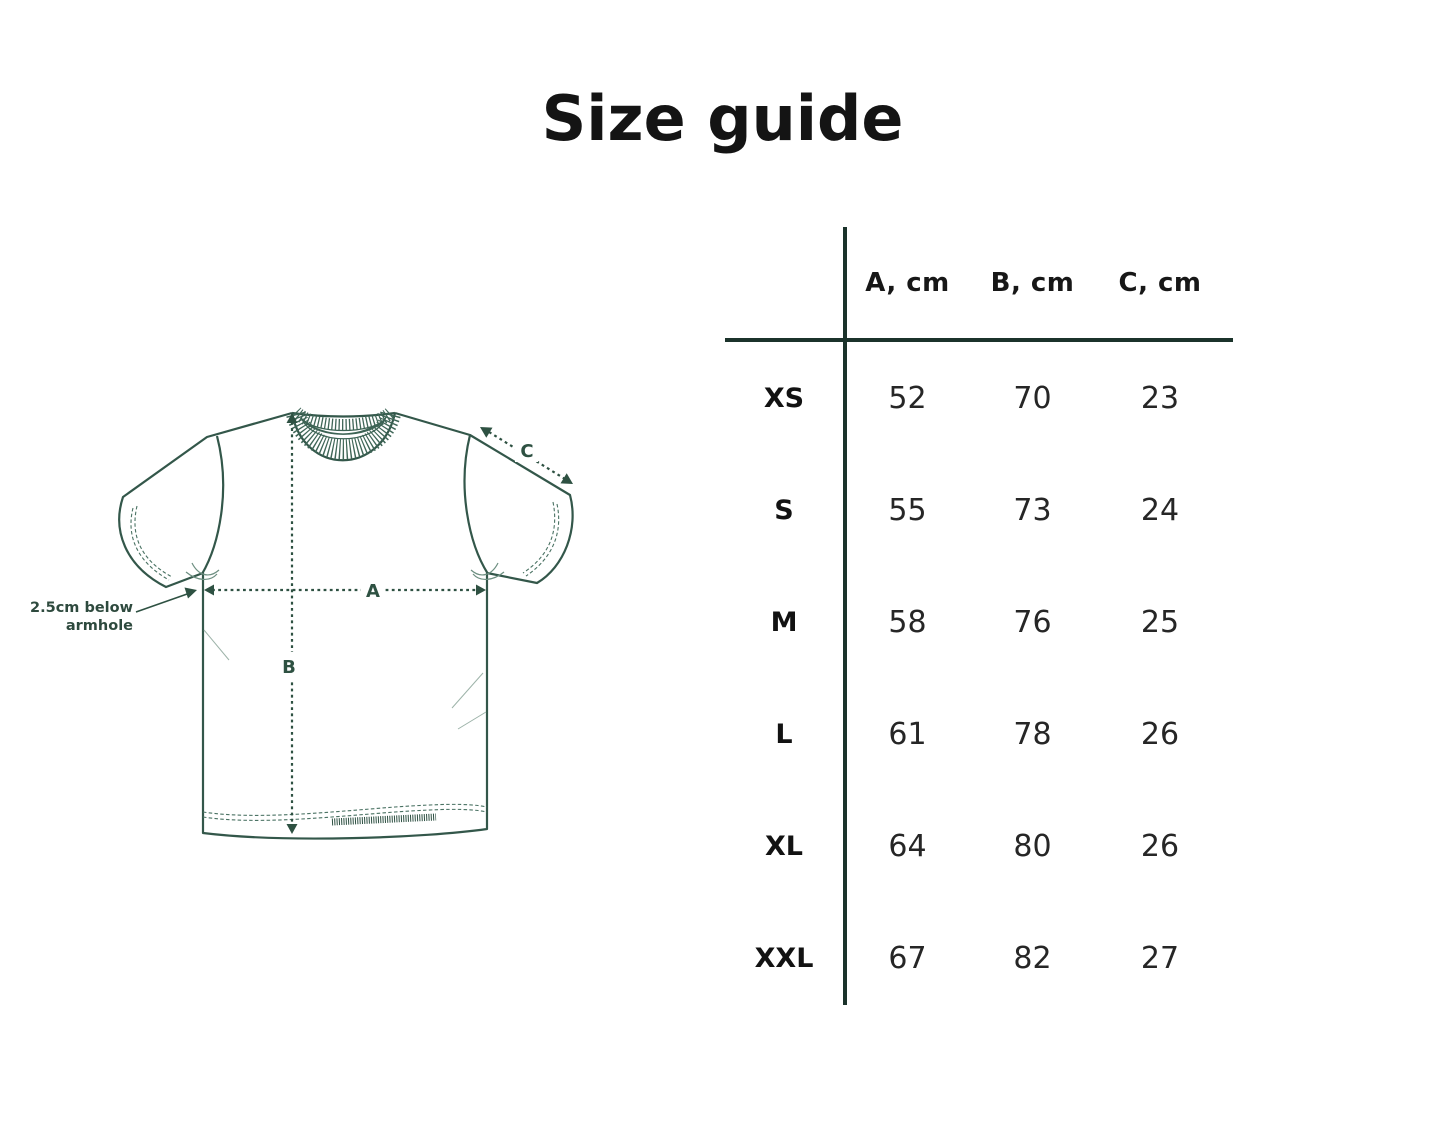 This screenshot has height=1124, width=1445. I want to click on hem-stitch, so click(345, 809).